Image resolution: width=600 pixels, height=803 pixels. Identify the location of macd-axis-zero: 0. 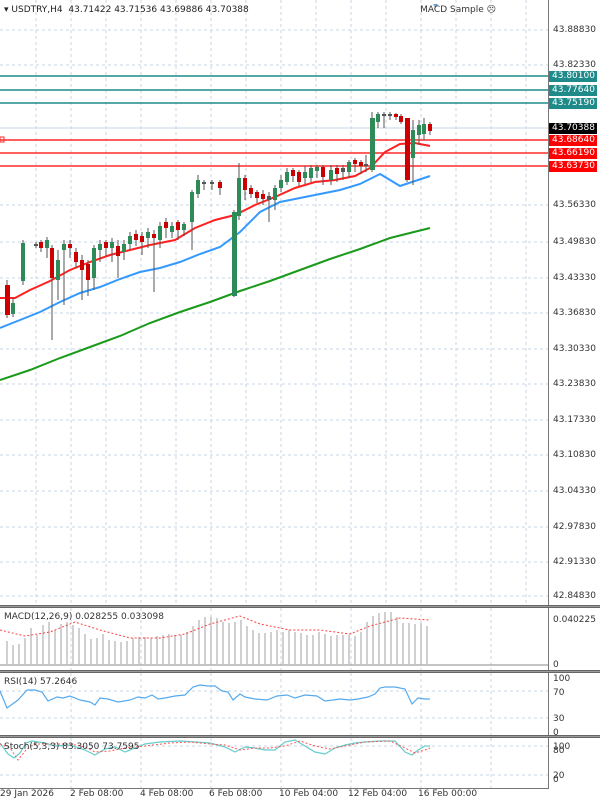
(556, 665).